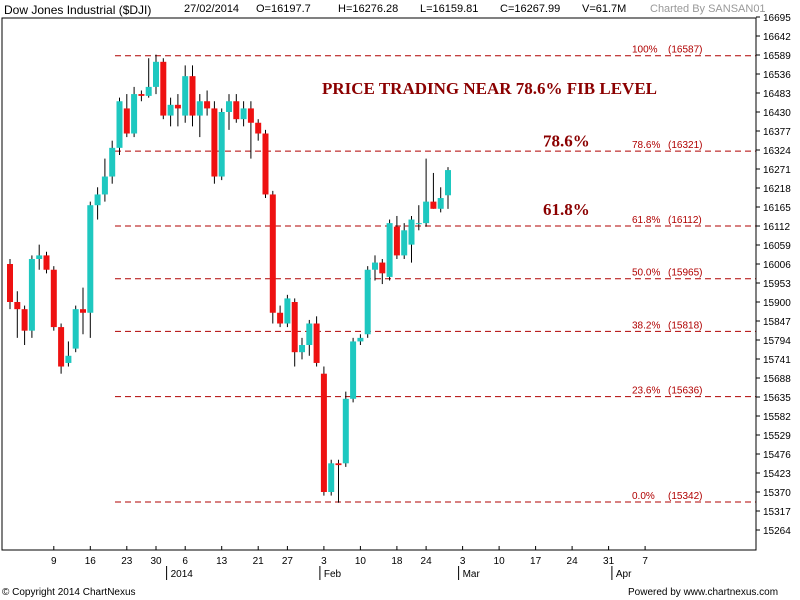 This screenshot has height=600, width=800. What do you see at coordinates (777, 436) in the screenshot?
I see `y-tick-label: 15529` at bounding box center [777, 436].